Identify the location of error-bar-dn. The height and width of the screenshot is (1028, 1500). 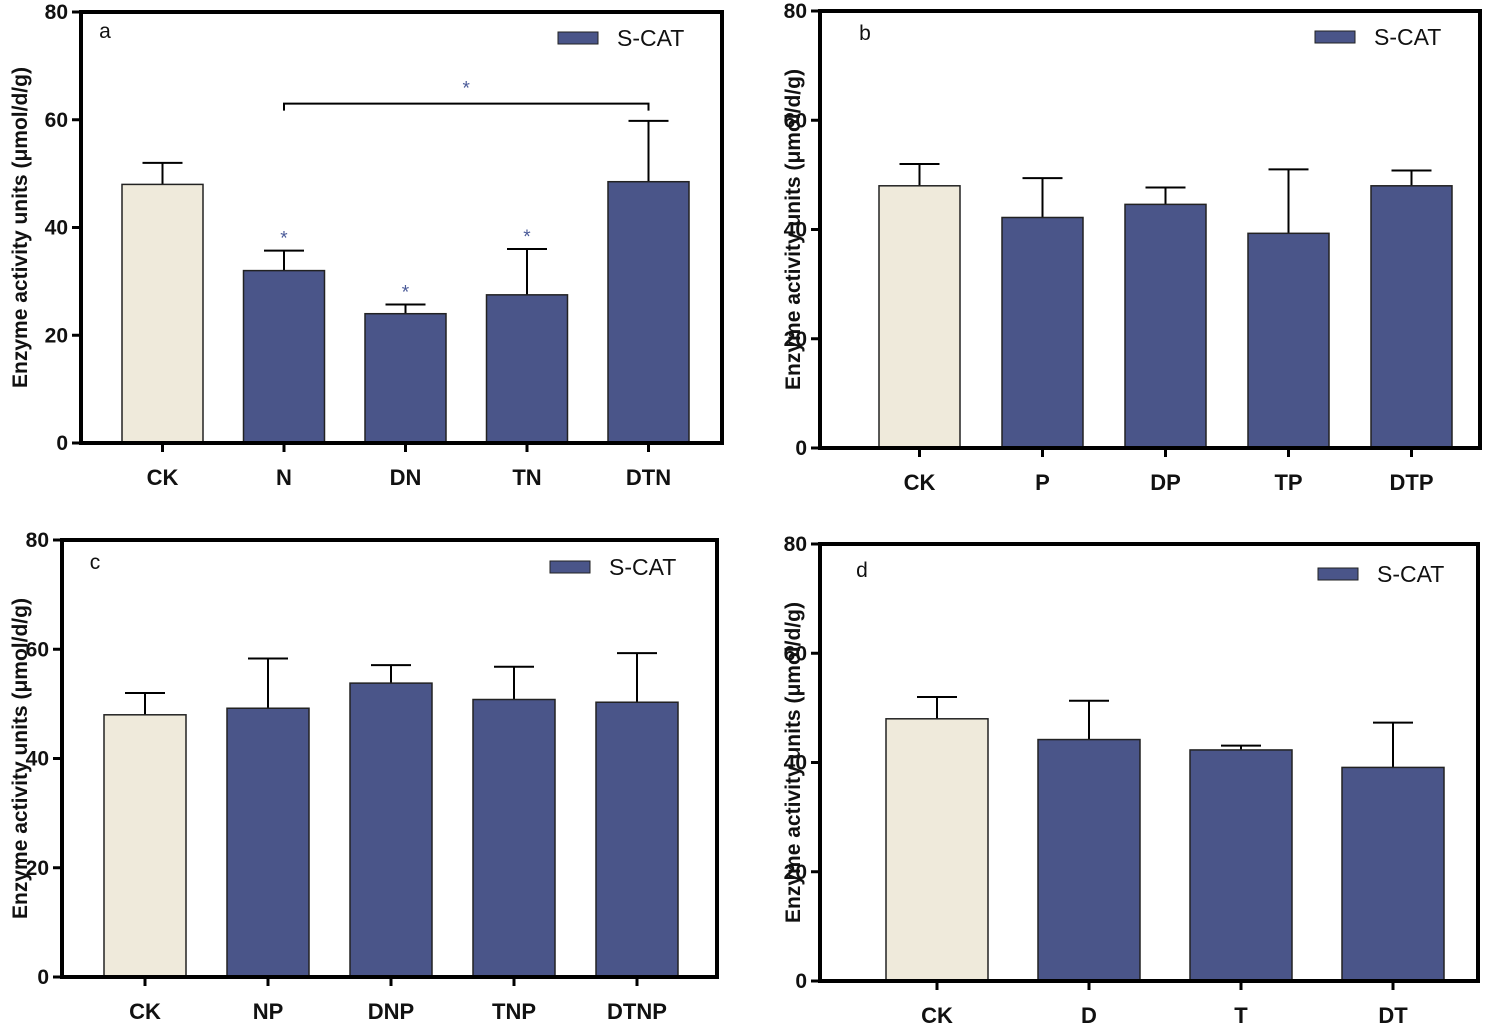
(405, 308).